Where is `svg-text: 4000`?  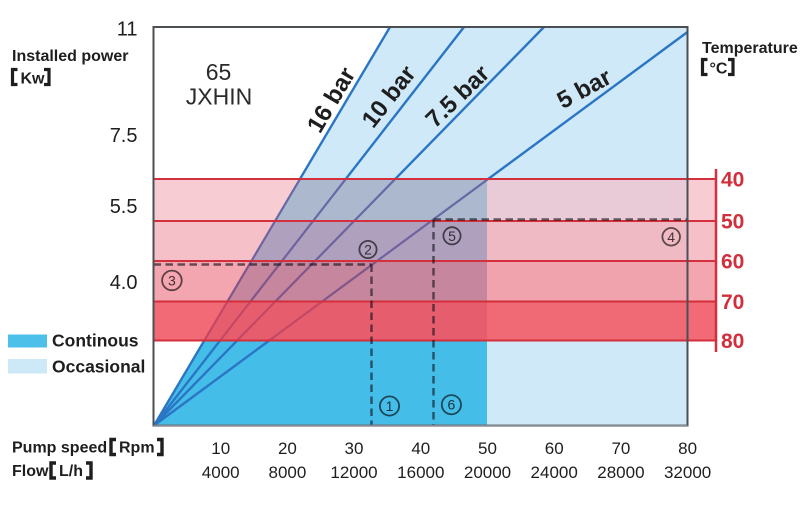 svg-text: 4000 is located at coordinates (221, 472).